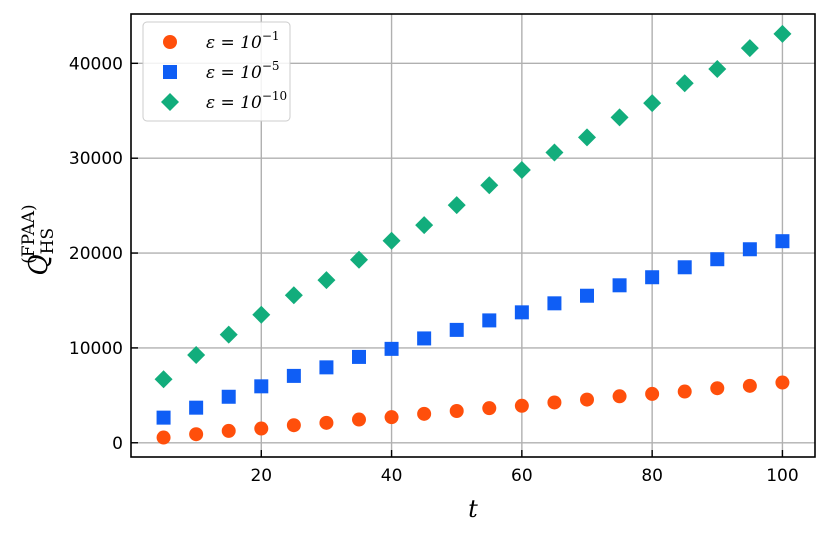 This screenshot has height=537, width=830. Describe the element at coordinates (39, 264) in the screenshot. I see `y-axis-title-main: Q` at that location.